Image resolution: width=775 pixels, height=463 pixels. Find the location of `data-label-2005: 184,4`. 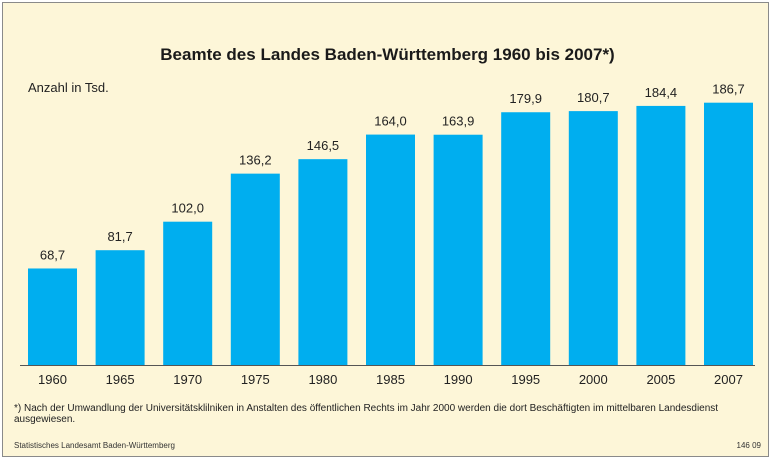

data-label-2005: 184,4 is located at coordinates (661, 92).